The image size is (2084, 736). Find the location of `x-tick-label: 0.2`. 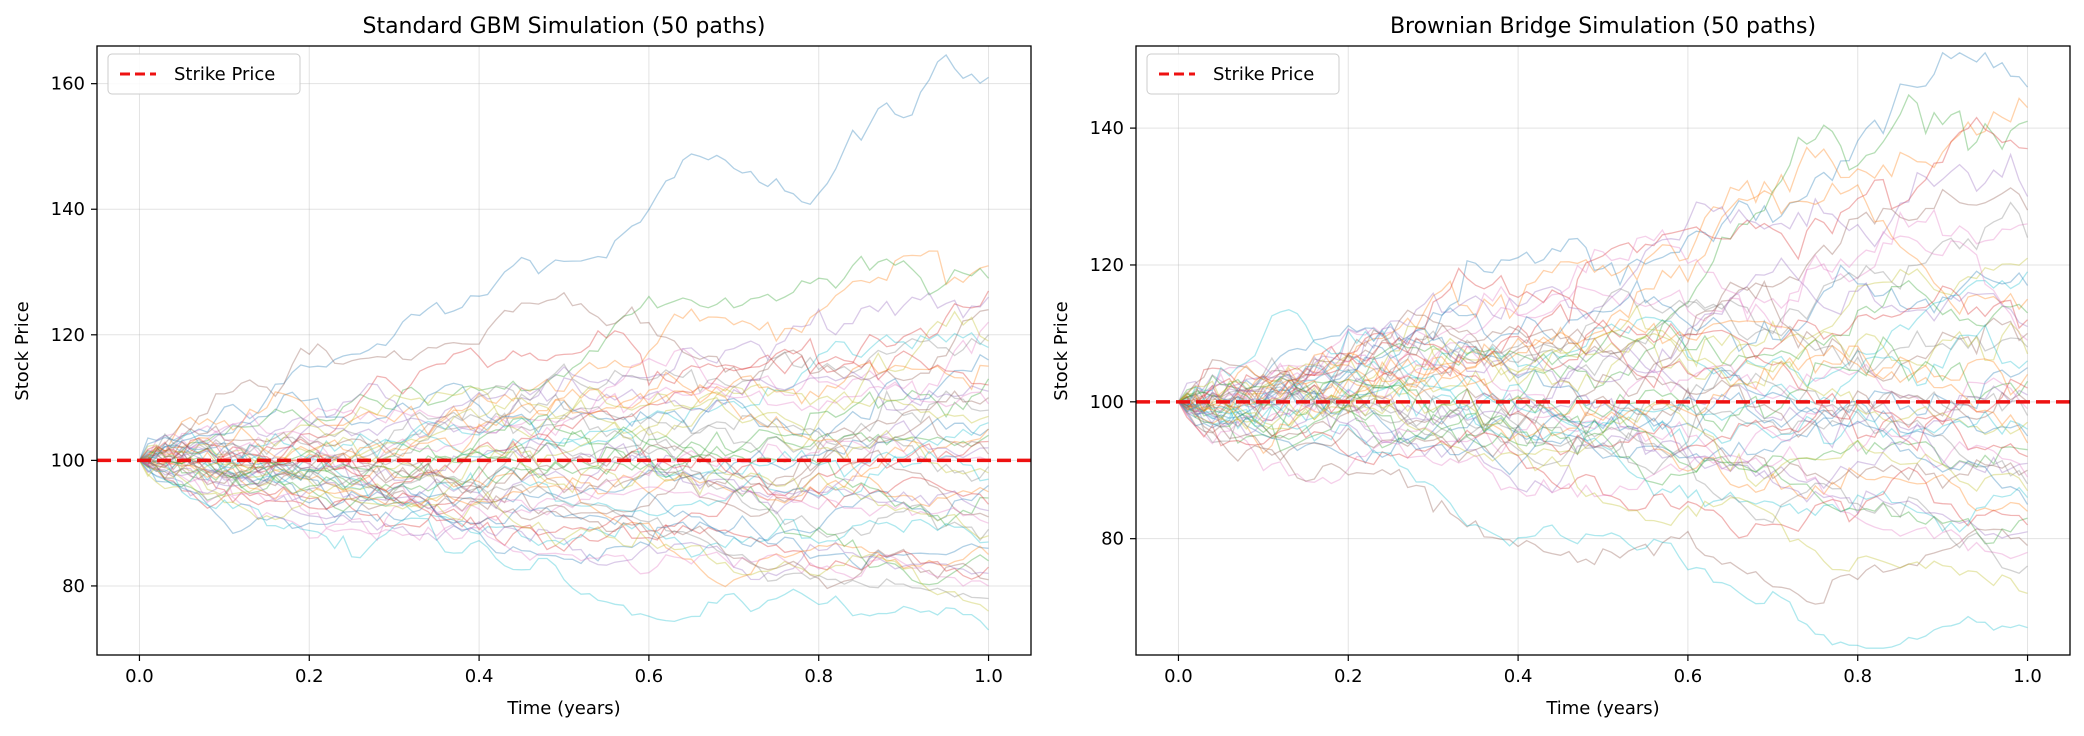

x-tick-label: 0.2 is located at coordinates (309, 676).